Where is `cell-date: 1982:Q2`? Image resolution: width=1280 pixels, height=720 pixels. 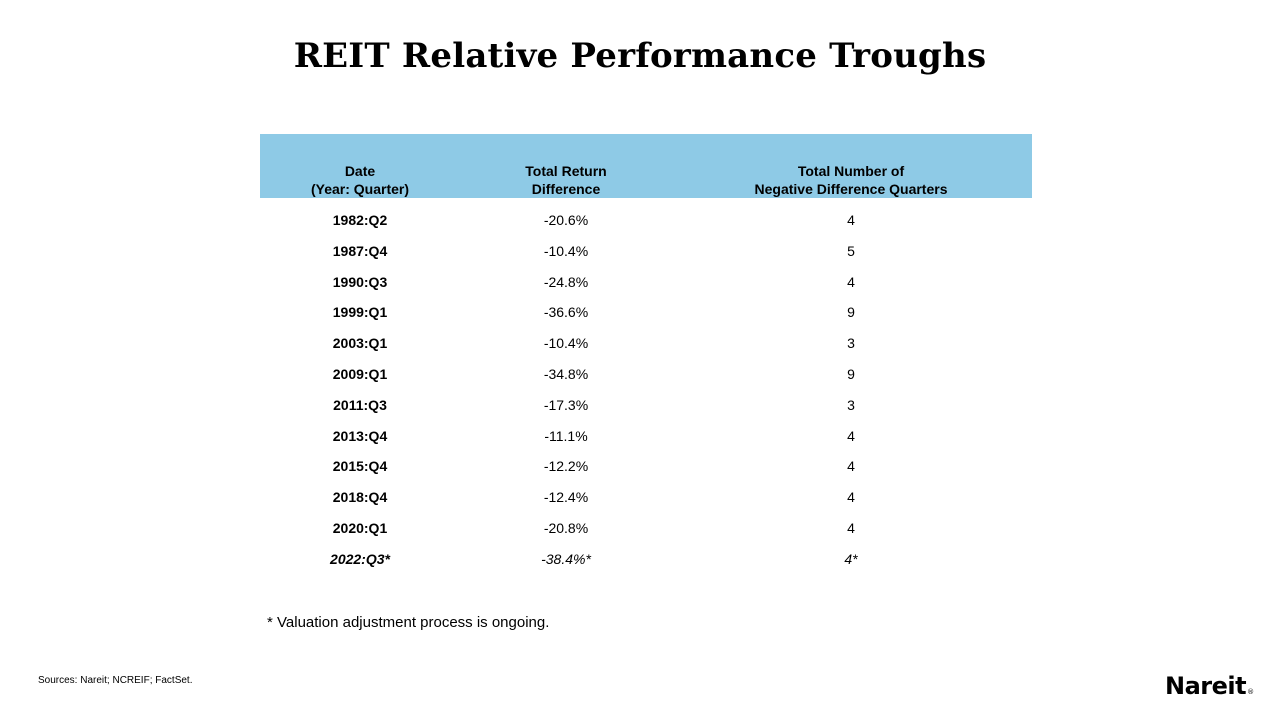 cell-date: 1982:Q2 is located at coordinates (360, 220).